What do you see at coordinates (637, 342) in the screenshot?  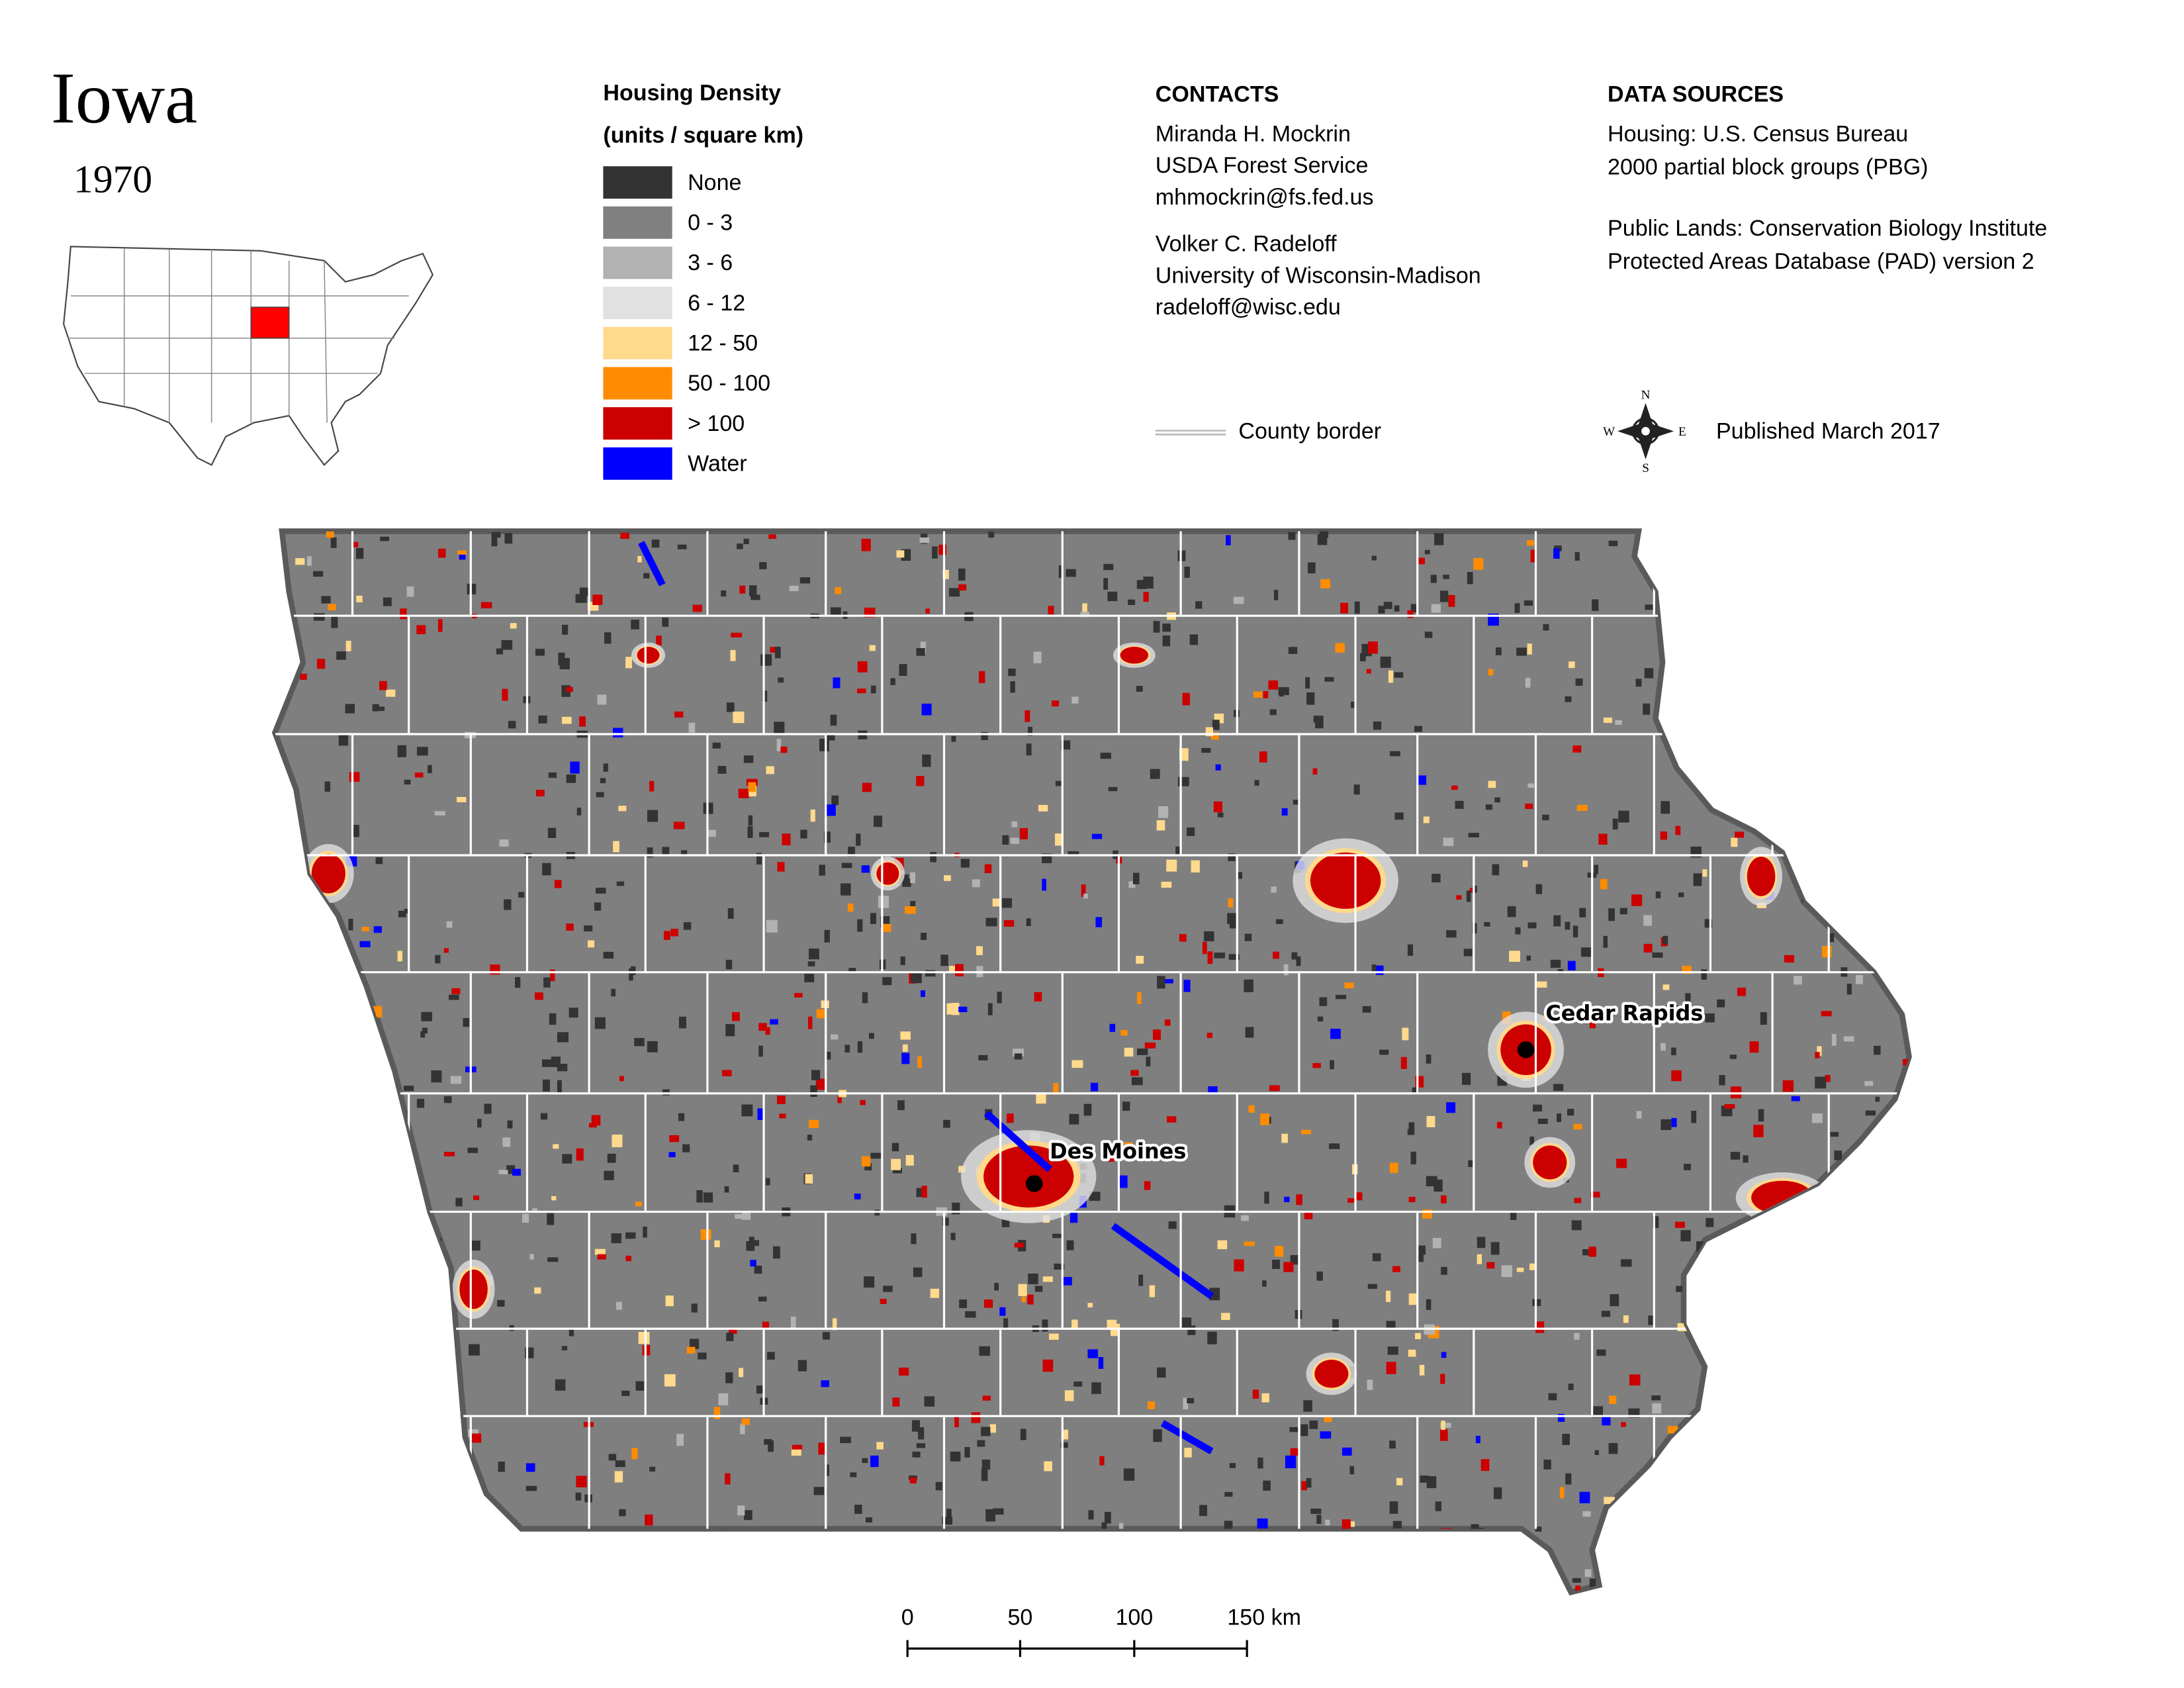 I see `legend-swatch` at bounding box center [637, 342].